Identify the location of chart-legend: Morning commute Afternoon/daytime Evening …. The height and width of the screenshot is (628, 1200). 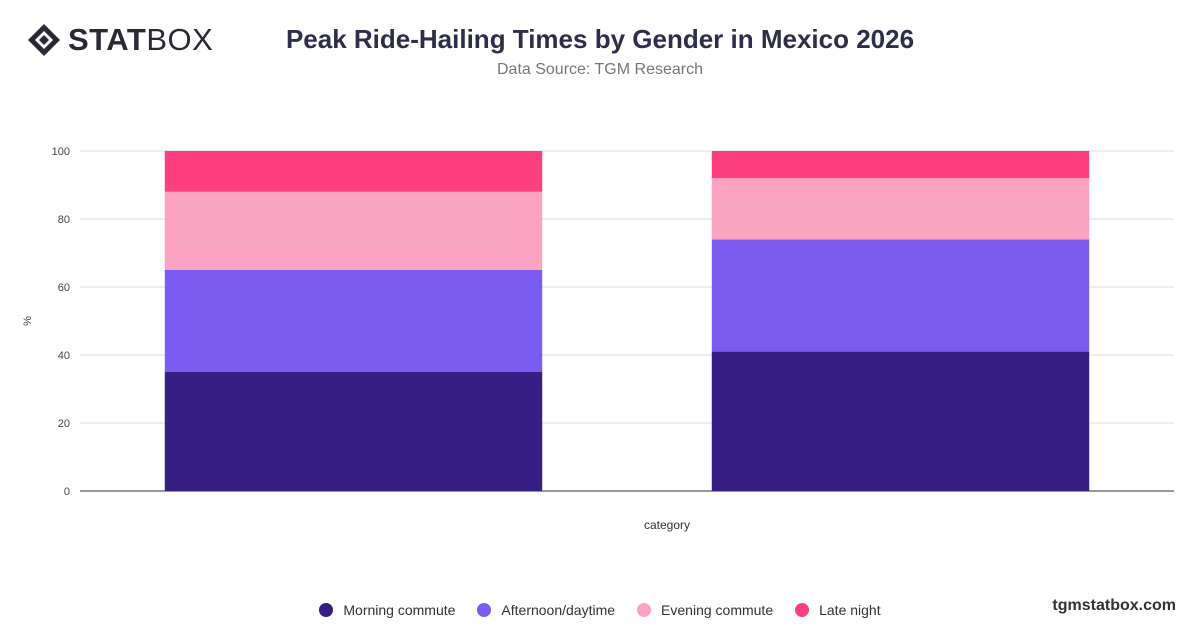
(600, 610).